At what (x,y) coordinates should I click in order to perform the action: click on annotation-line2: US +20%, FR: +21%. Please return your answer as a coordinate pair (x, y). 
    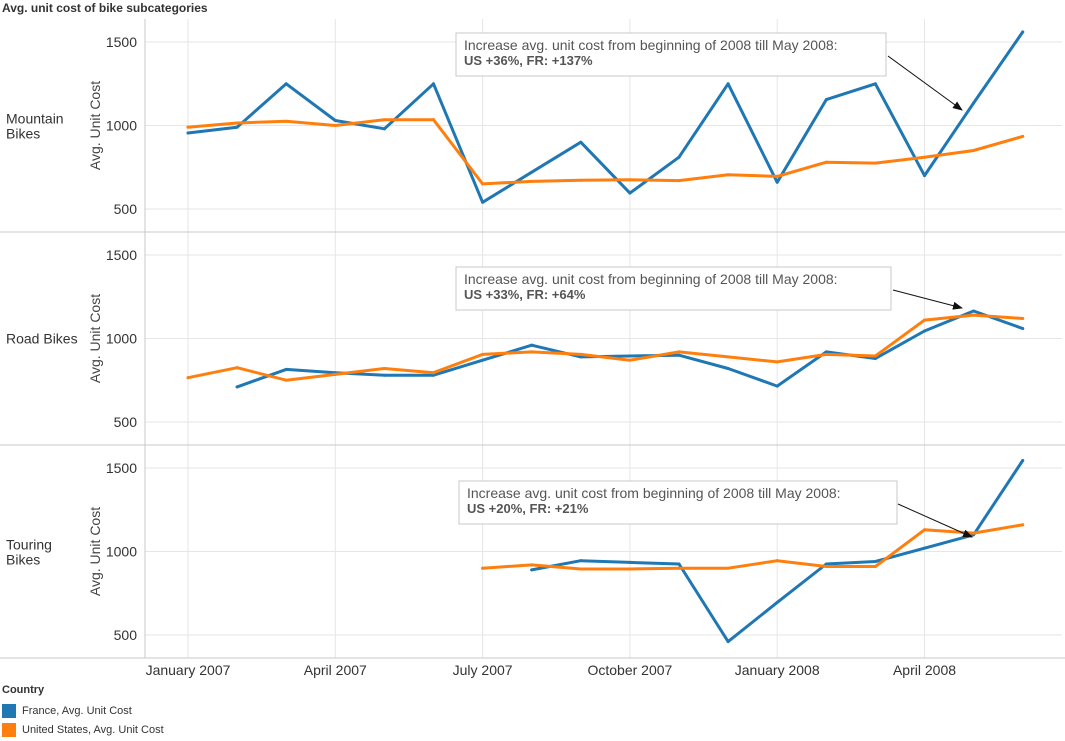
    Looking at the image, I should click on (528, 508).